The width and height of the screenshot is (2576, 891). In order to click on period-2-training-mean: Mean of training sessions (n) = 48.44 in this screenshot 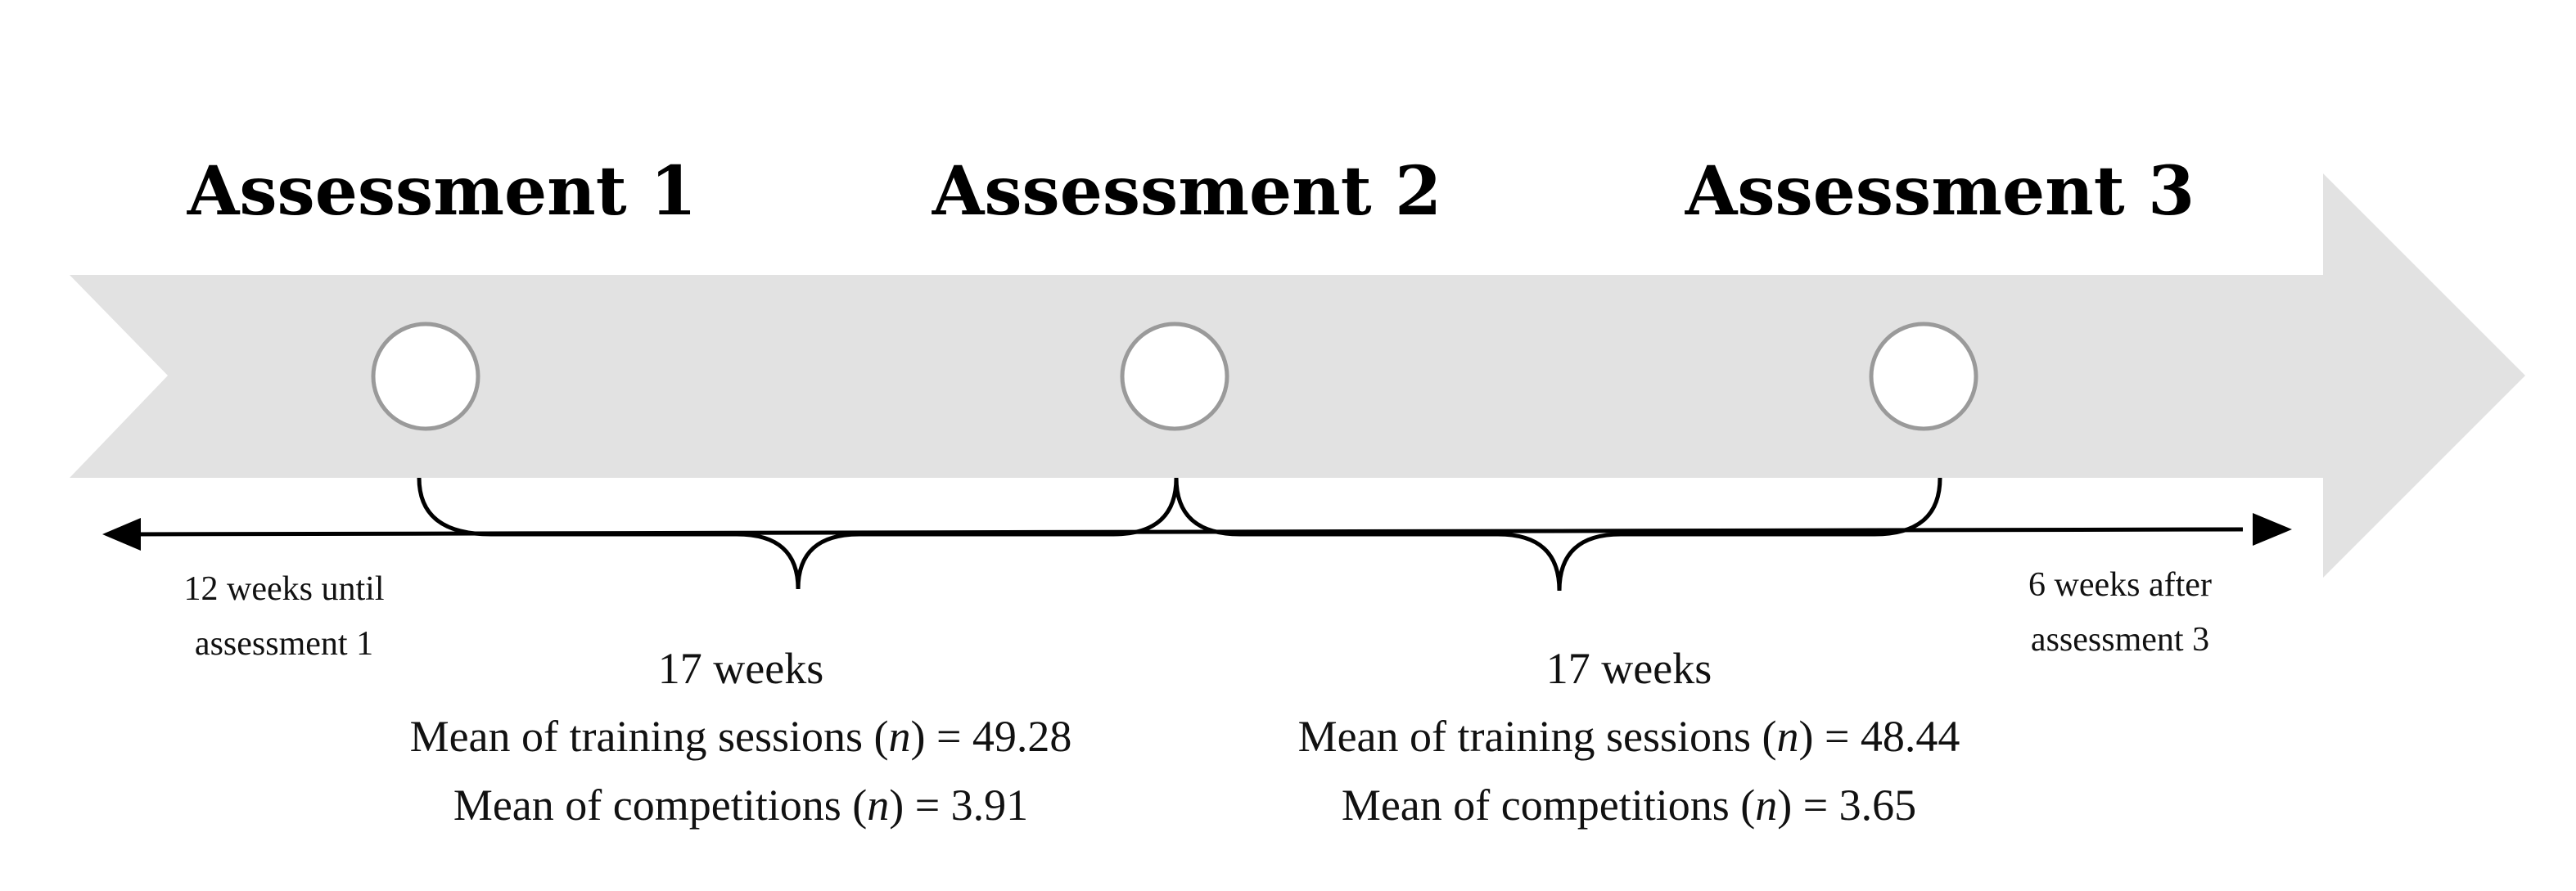, I will do `click(1629, 737)`.